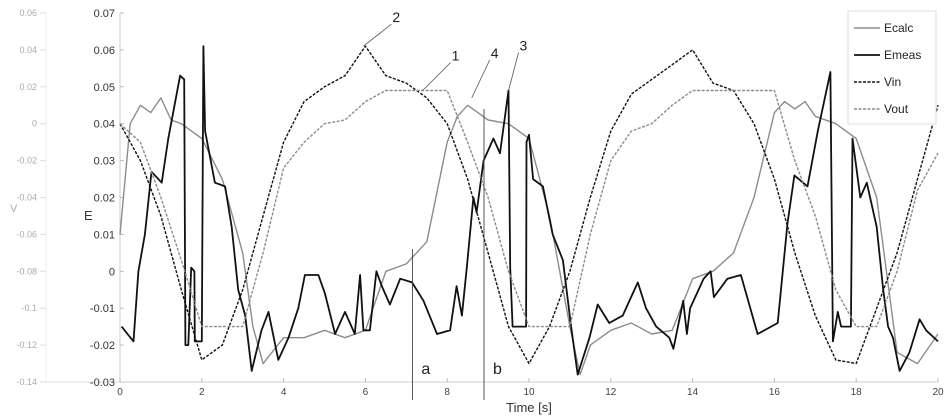 The width and height of the screenshot is (946, 420). Describe the element at coordinates (29, 308) in the screenshot. I see `secondary-y-tick-label: -0.1` at that location.